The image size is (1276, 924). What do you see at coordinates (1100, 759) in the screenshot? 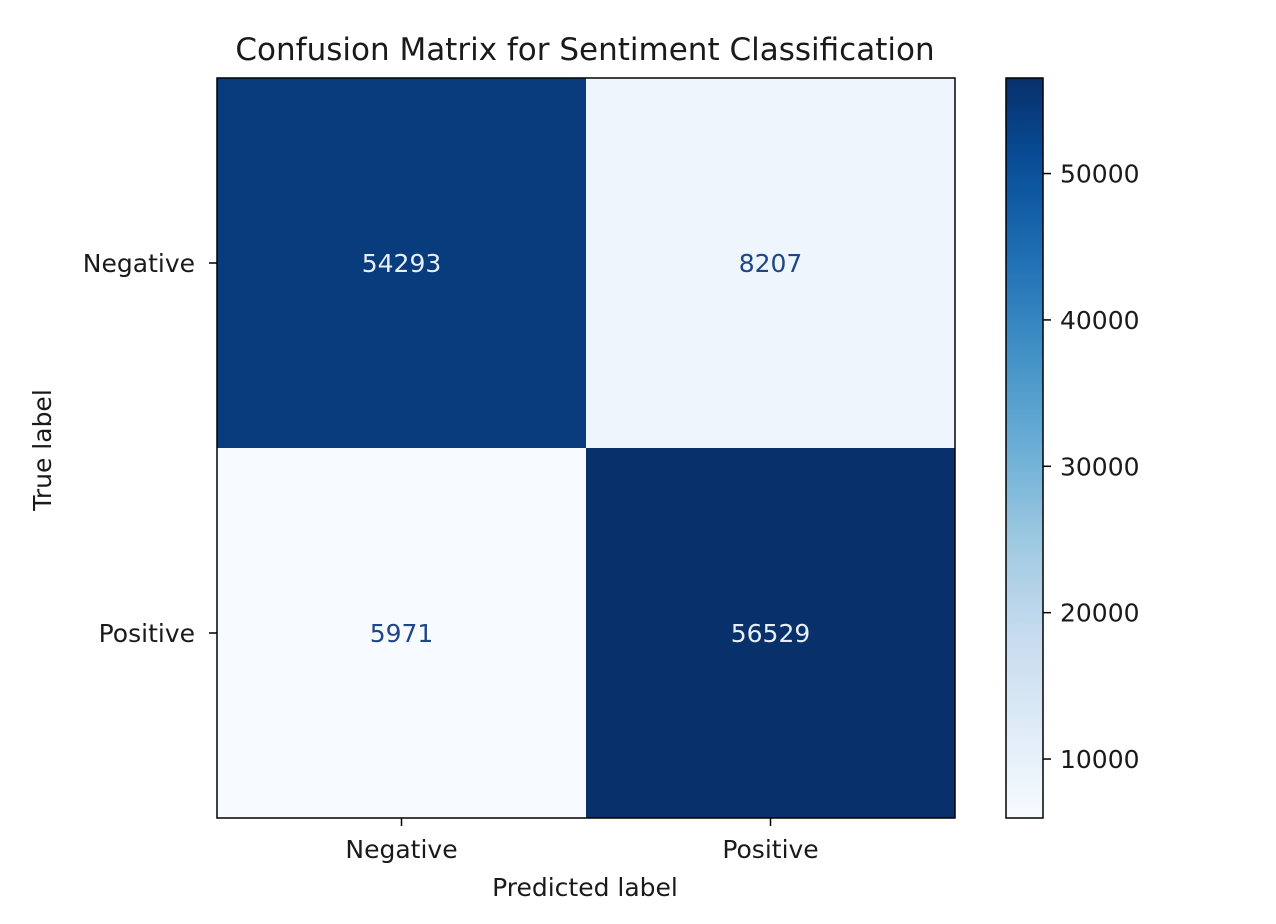
I see `colorbar-tick-label: 10000` at bounding box center [1100, 759].